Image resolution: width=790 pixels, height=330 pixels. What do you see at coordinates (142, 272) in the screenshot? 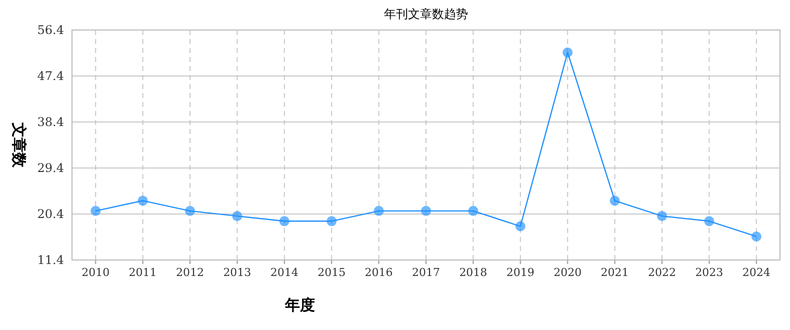
I see `x-tick-label: 2011` at bounding box center [142, 272].